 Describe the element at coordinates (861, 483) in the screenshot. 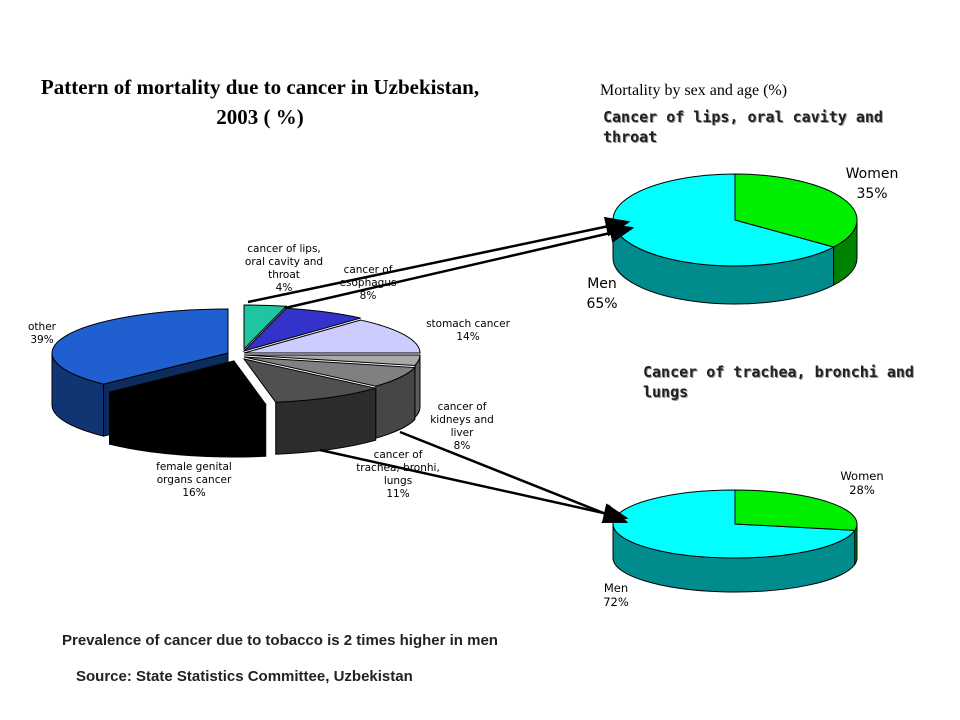

I see `label-trachea-women: Women 28%` at that location.